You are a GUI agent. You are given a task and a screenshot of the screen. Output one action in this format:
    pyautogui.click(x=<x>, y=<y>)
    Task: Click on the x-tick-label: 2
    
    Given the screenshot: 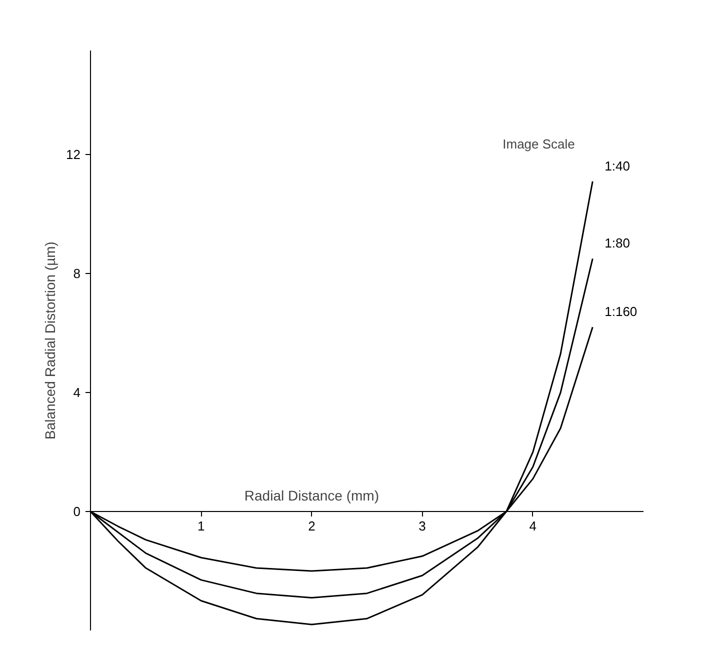 What is the action you would take?
    pyautogui.click(x=312, y=526)
    